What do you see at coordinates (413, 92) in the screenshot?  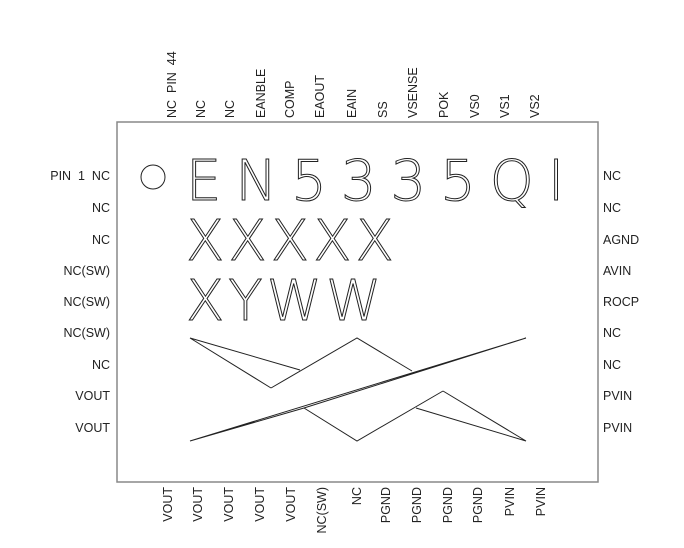 I see `pin-label-top: VSENSE` at bounding box center [413, 92].